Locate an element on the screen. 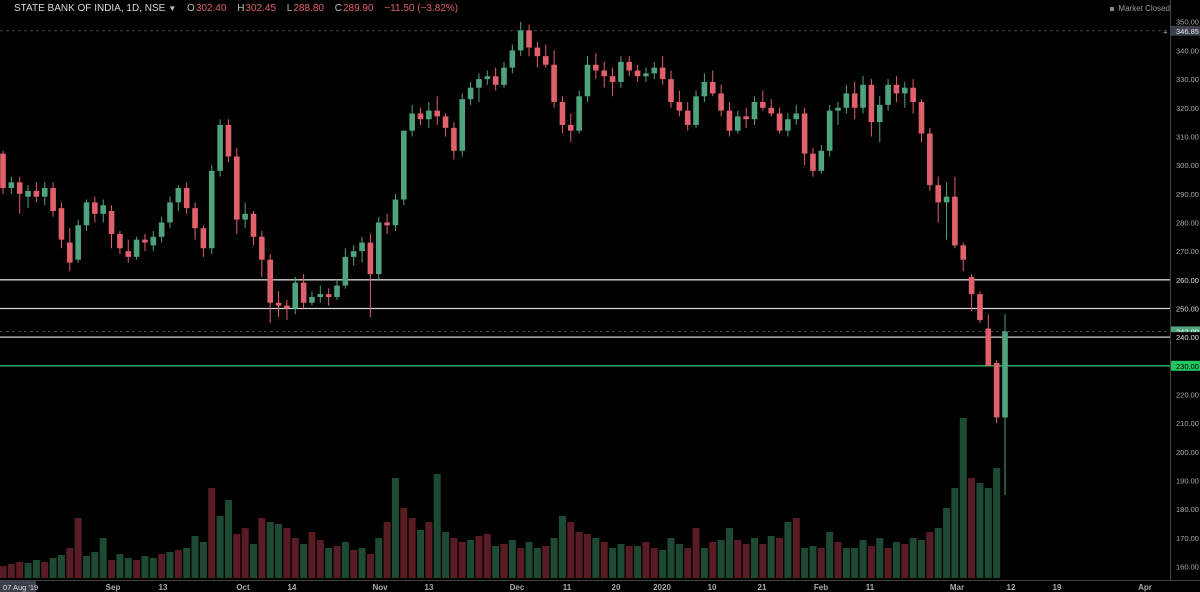  price-marker-label: 250.00 is located at coordinates (1187, 308).